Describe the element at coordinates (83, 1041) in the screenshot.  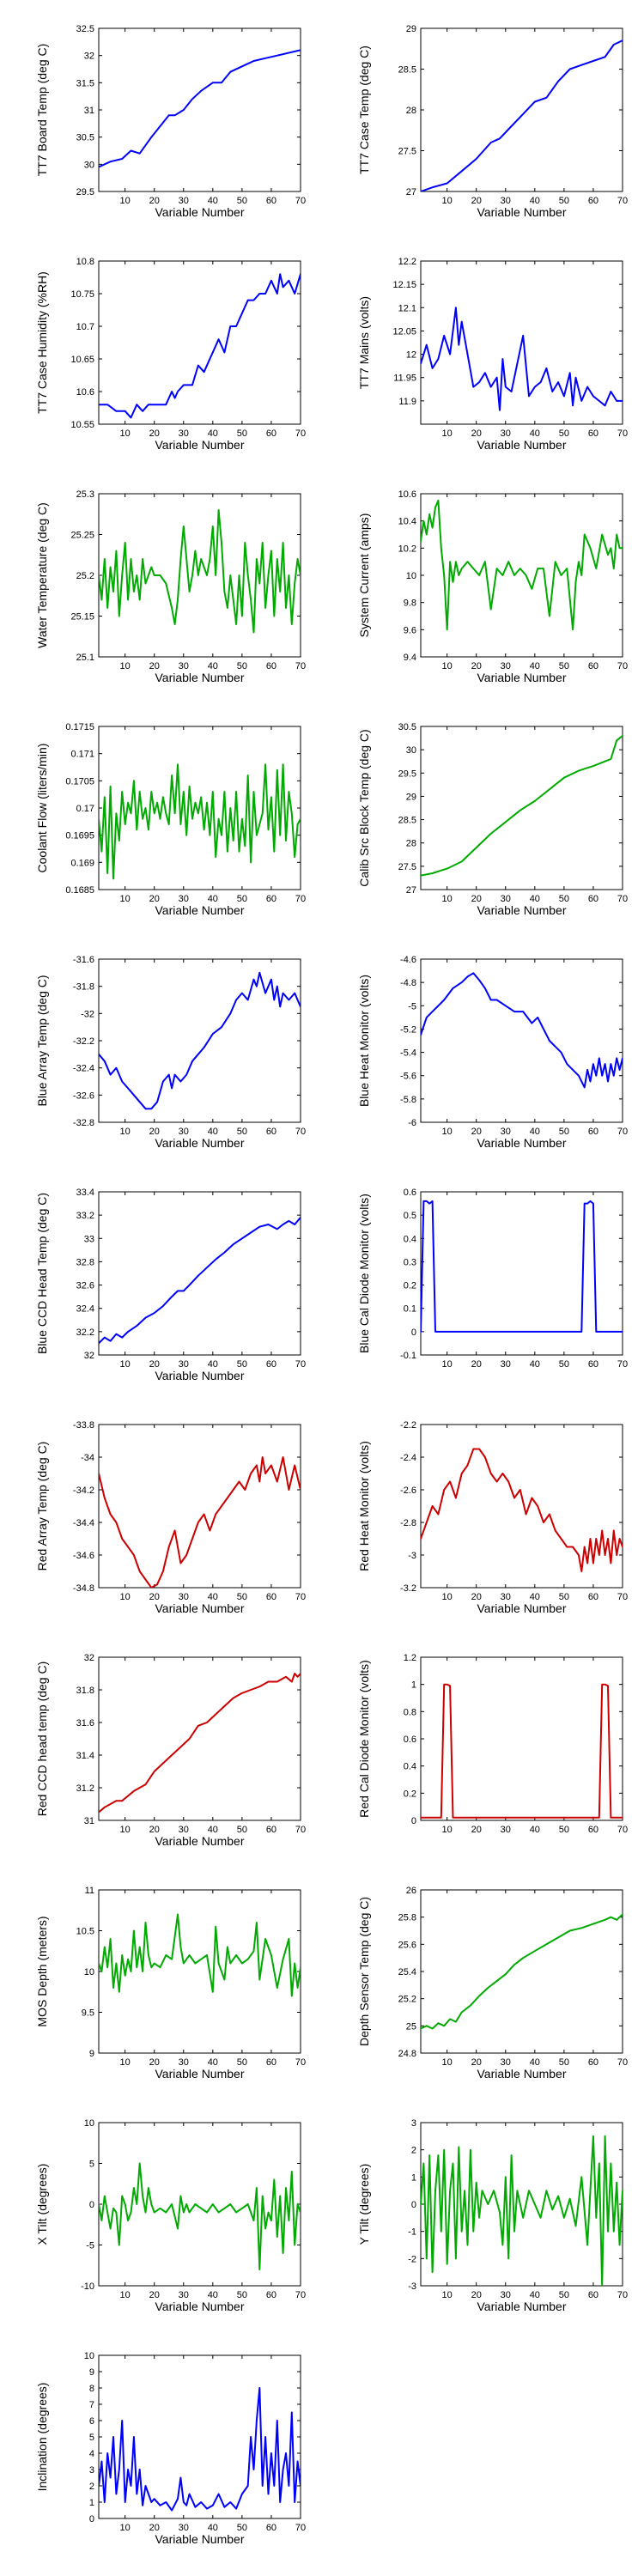
I see `y-tick-label: -32.2` at that location.